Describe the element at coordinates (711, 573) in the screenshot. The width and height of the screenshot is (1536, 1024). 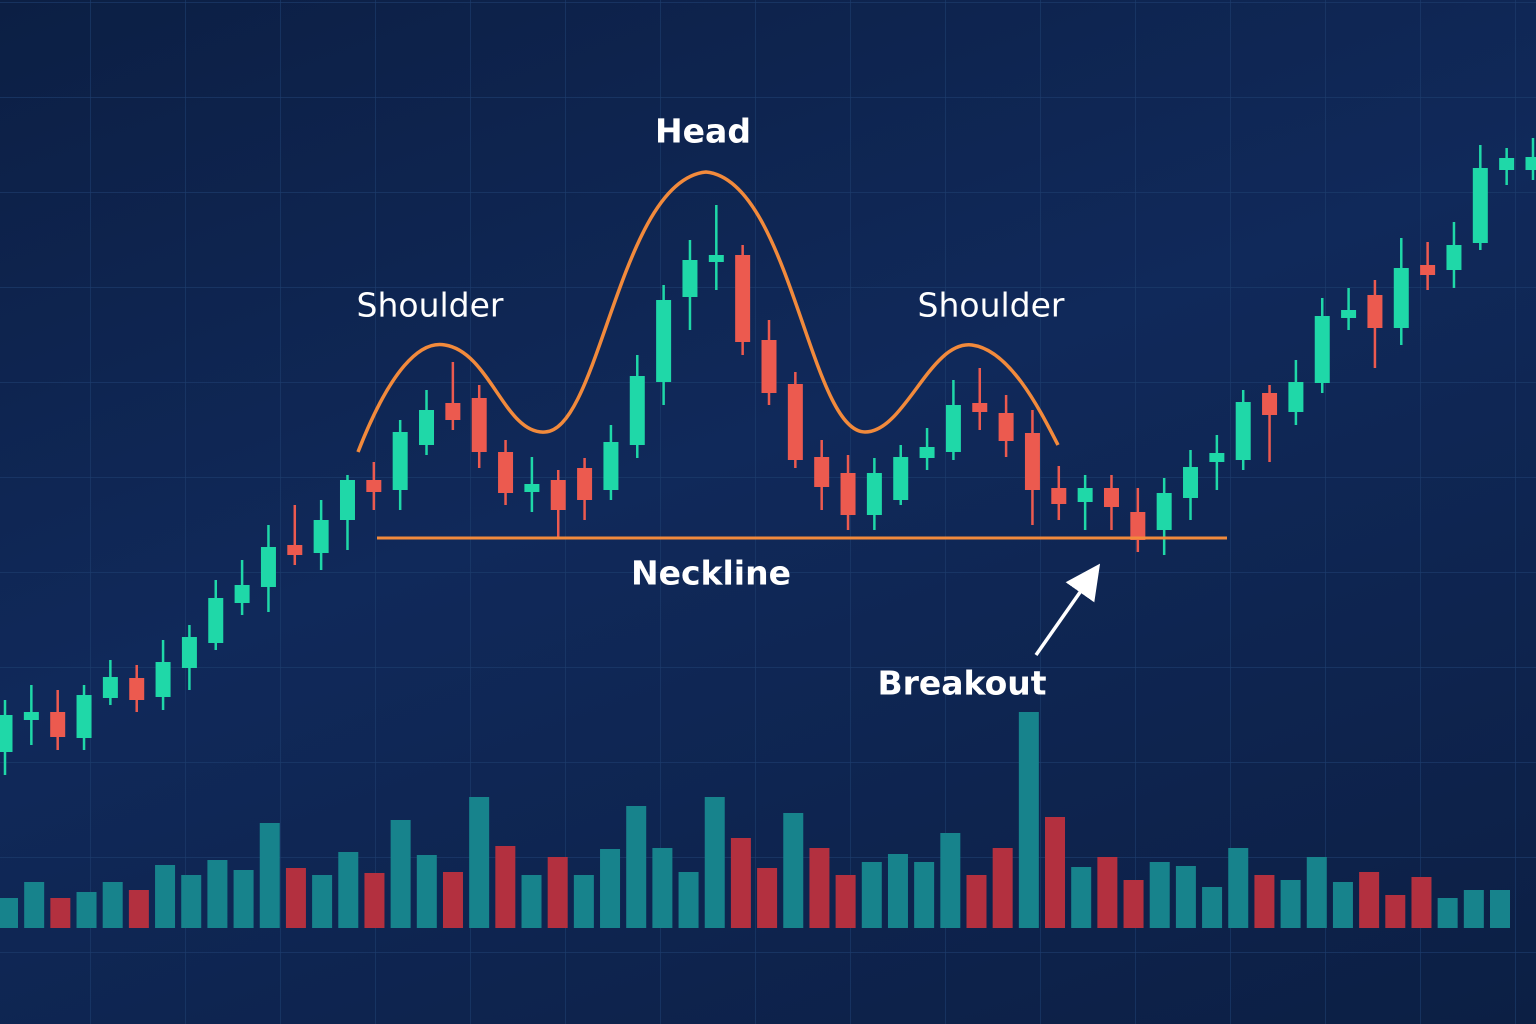
I see `neckline-label: Neckline` at that location.